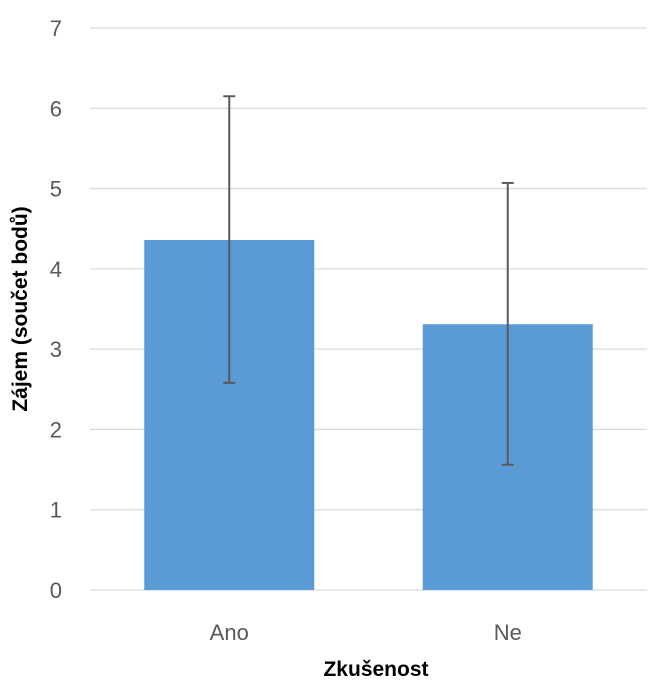  What do you see at coordinates (507, 323) in the screenshot?
I see `error-bar-ne` at bounding box center [507, 323].